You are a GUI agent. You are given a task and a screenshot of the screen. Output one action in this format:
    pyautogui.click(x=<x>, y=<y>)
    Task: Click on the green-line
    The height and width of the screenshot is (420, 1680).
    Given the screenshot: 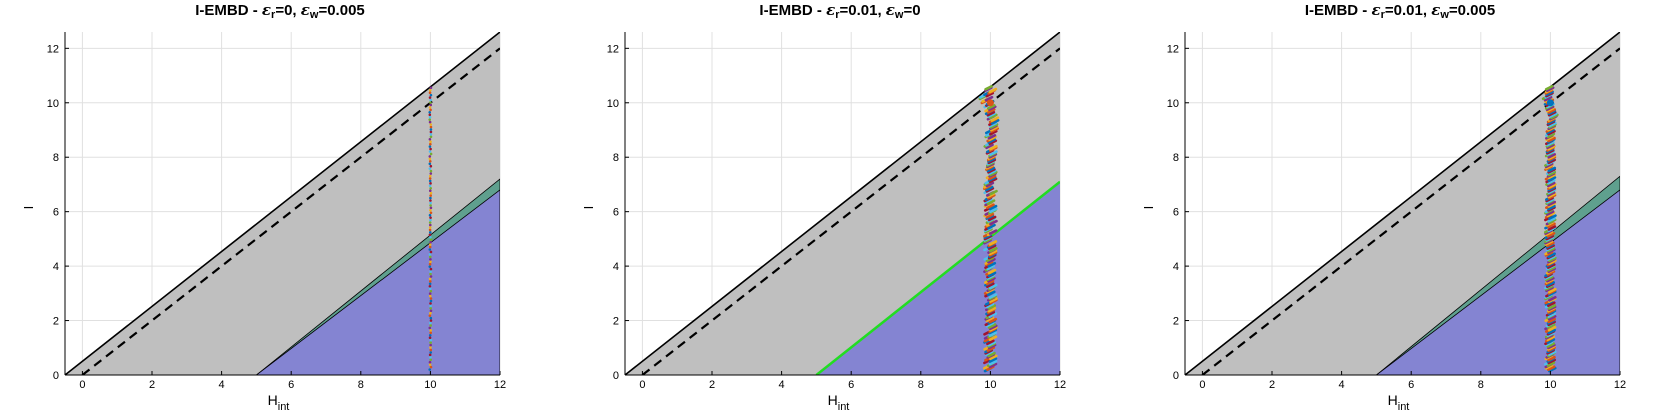 What is the action you would take?
    pyautogui.click(x=937, y=277)
    